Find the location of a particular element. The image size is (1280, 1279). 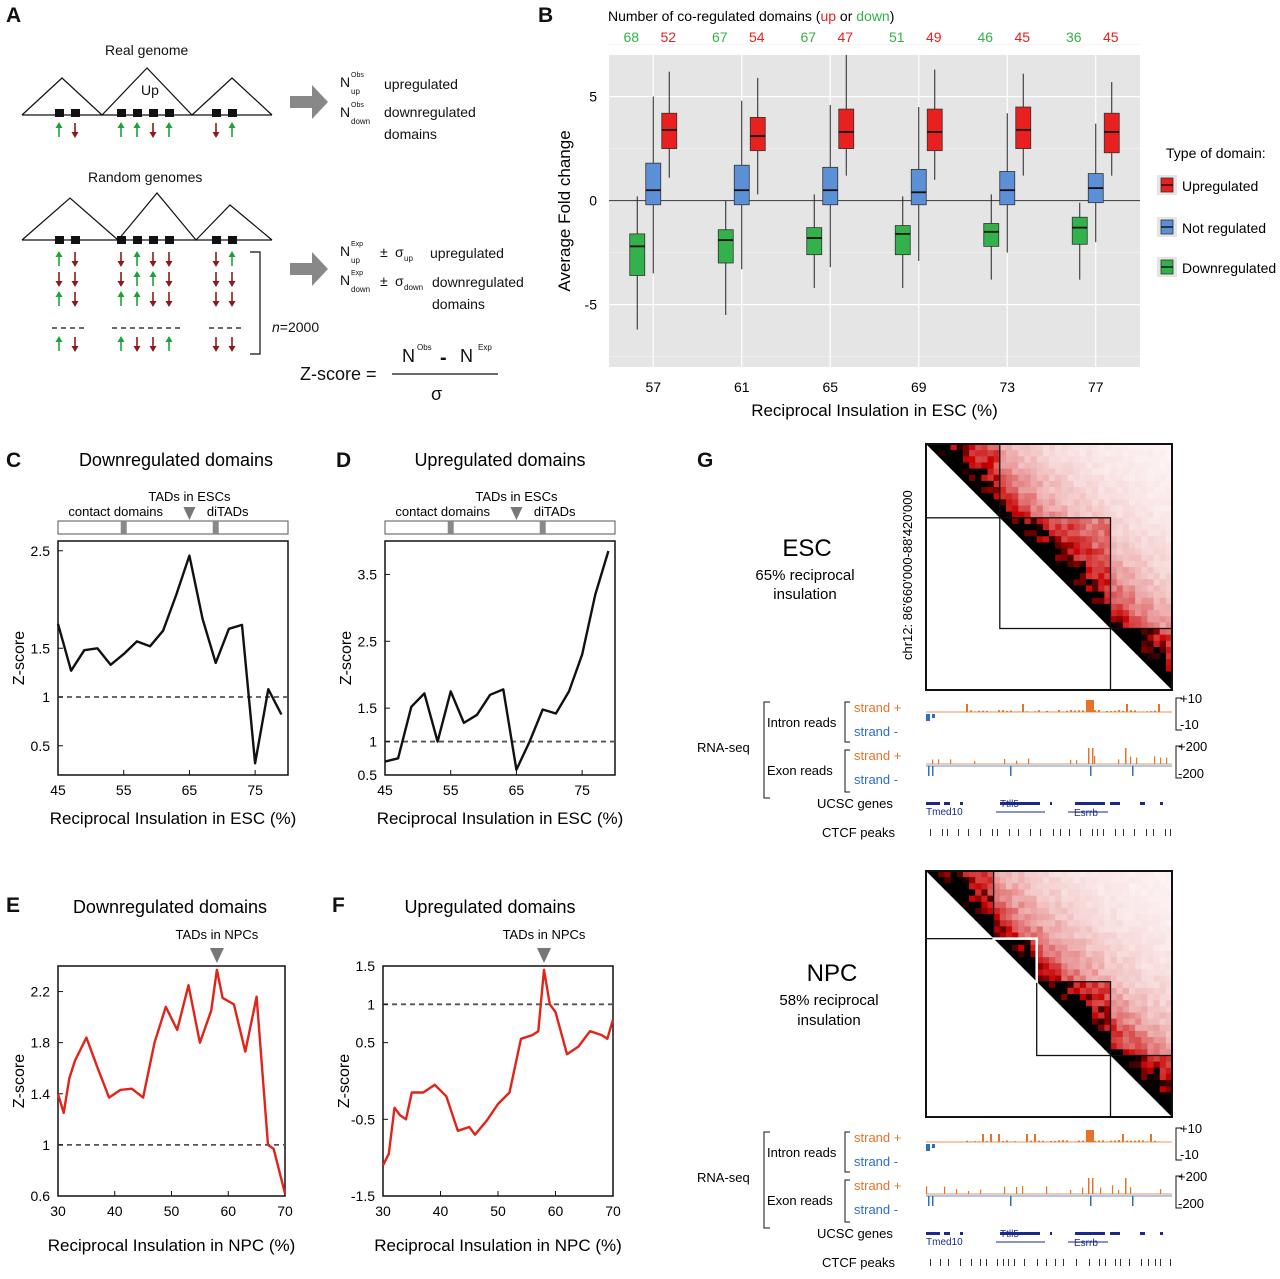

x-tick-label: 65 is located at coordinates (830, 387).